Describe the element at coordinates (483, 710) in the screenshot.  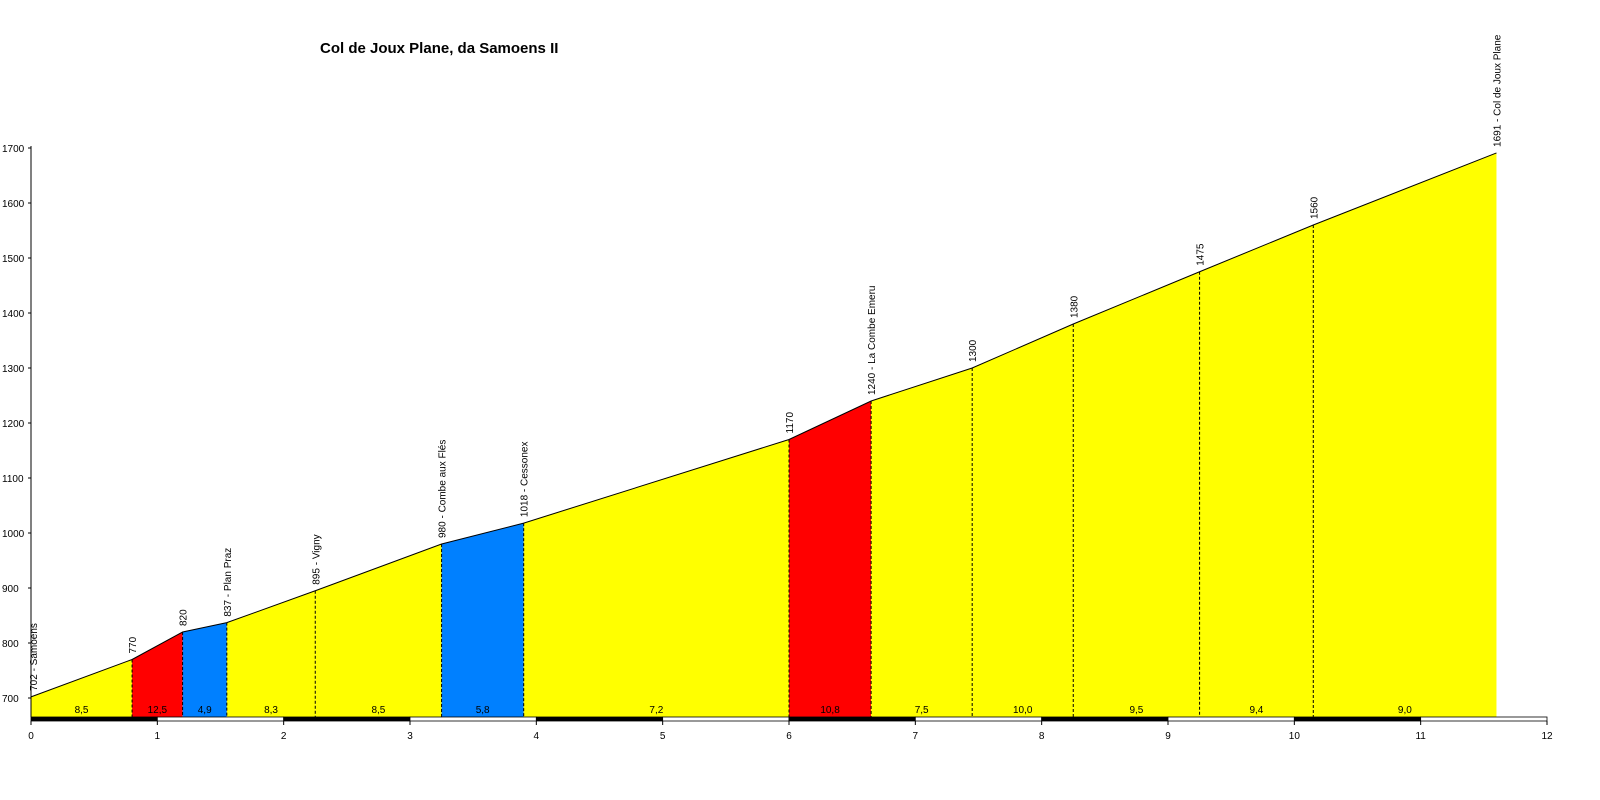
I see `grade-label: 5,8` at that location.